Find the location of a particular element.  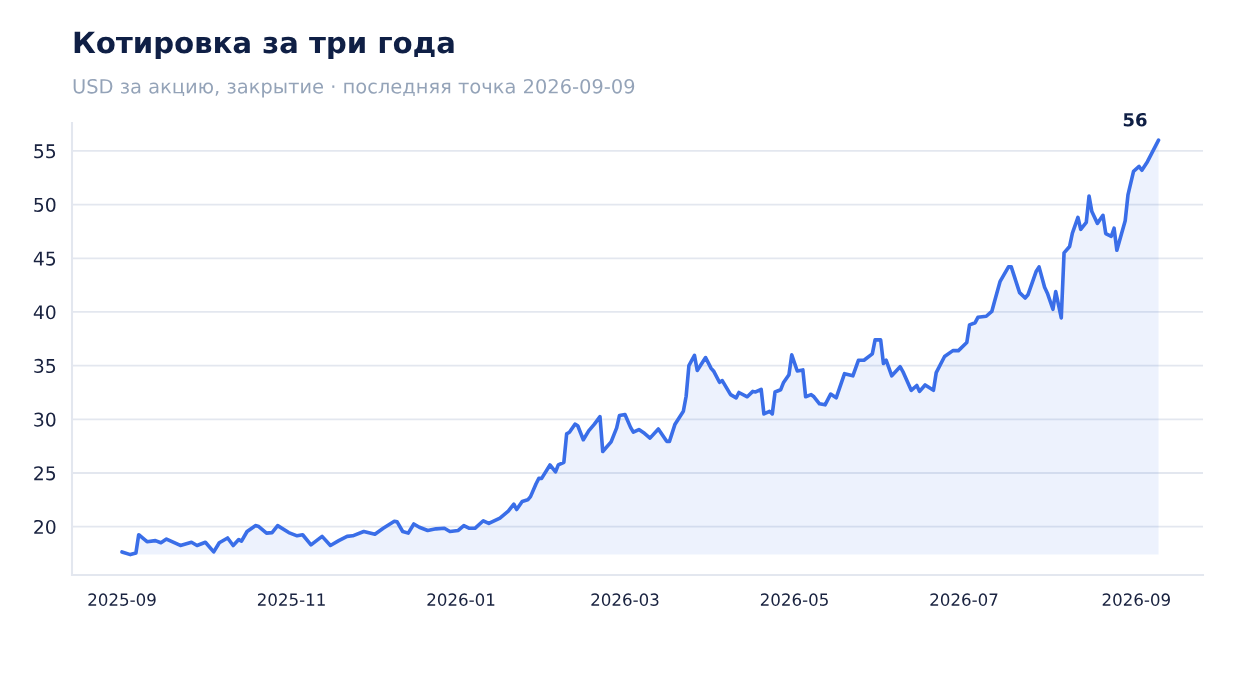

y-tick-label: 25 is located at coordinates (45, 473).